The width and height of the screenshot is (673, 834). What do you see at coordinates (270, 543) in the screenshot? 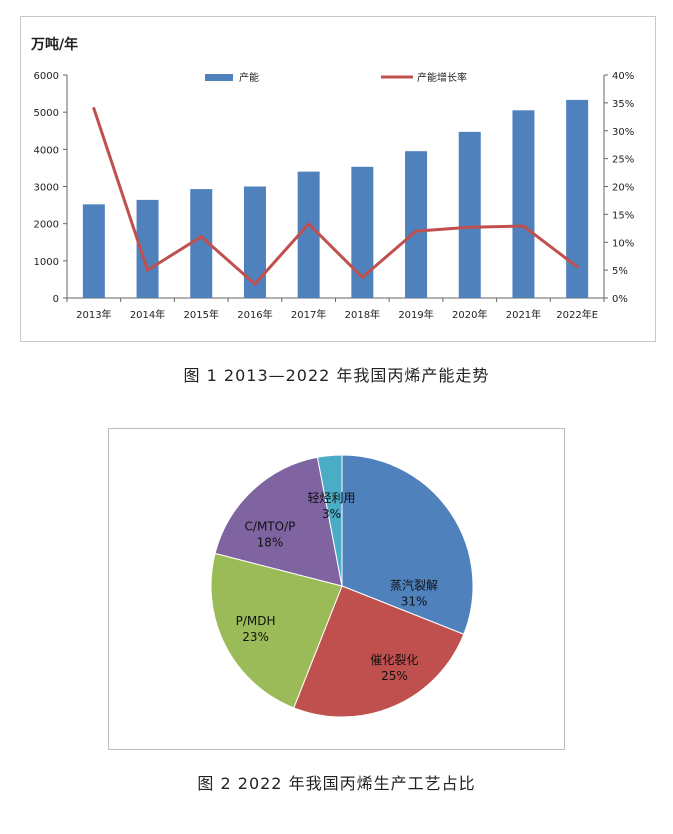
I see `pie-slice-percent: 18%` at bounding box center [270, 543].